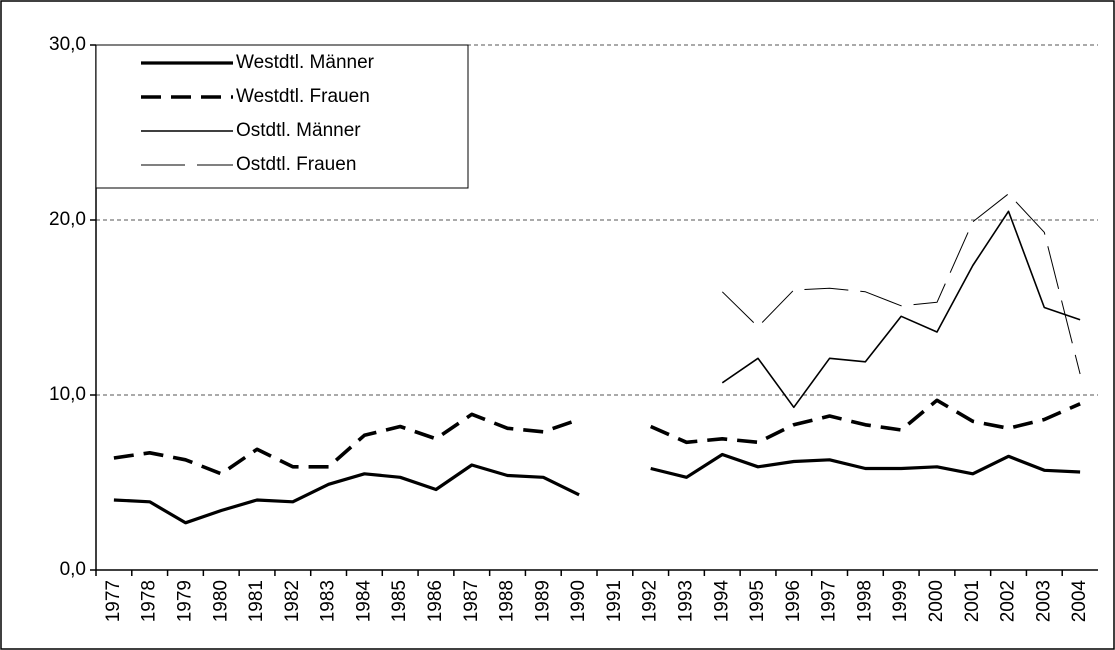 This screenshot has width=1115, height=650. I want to click on legend-label: Ostdtl. Männer, so click(298, 130).